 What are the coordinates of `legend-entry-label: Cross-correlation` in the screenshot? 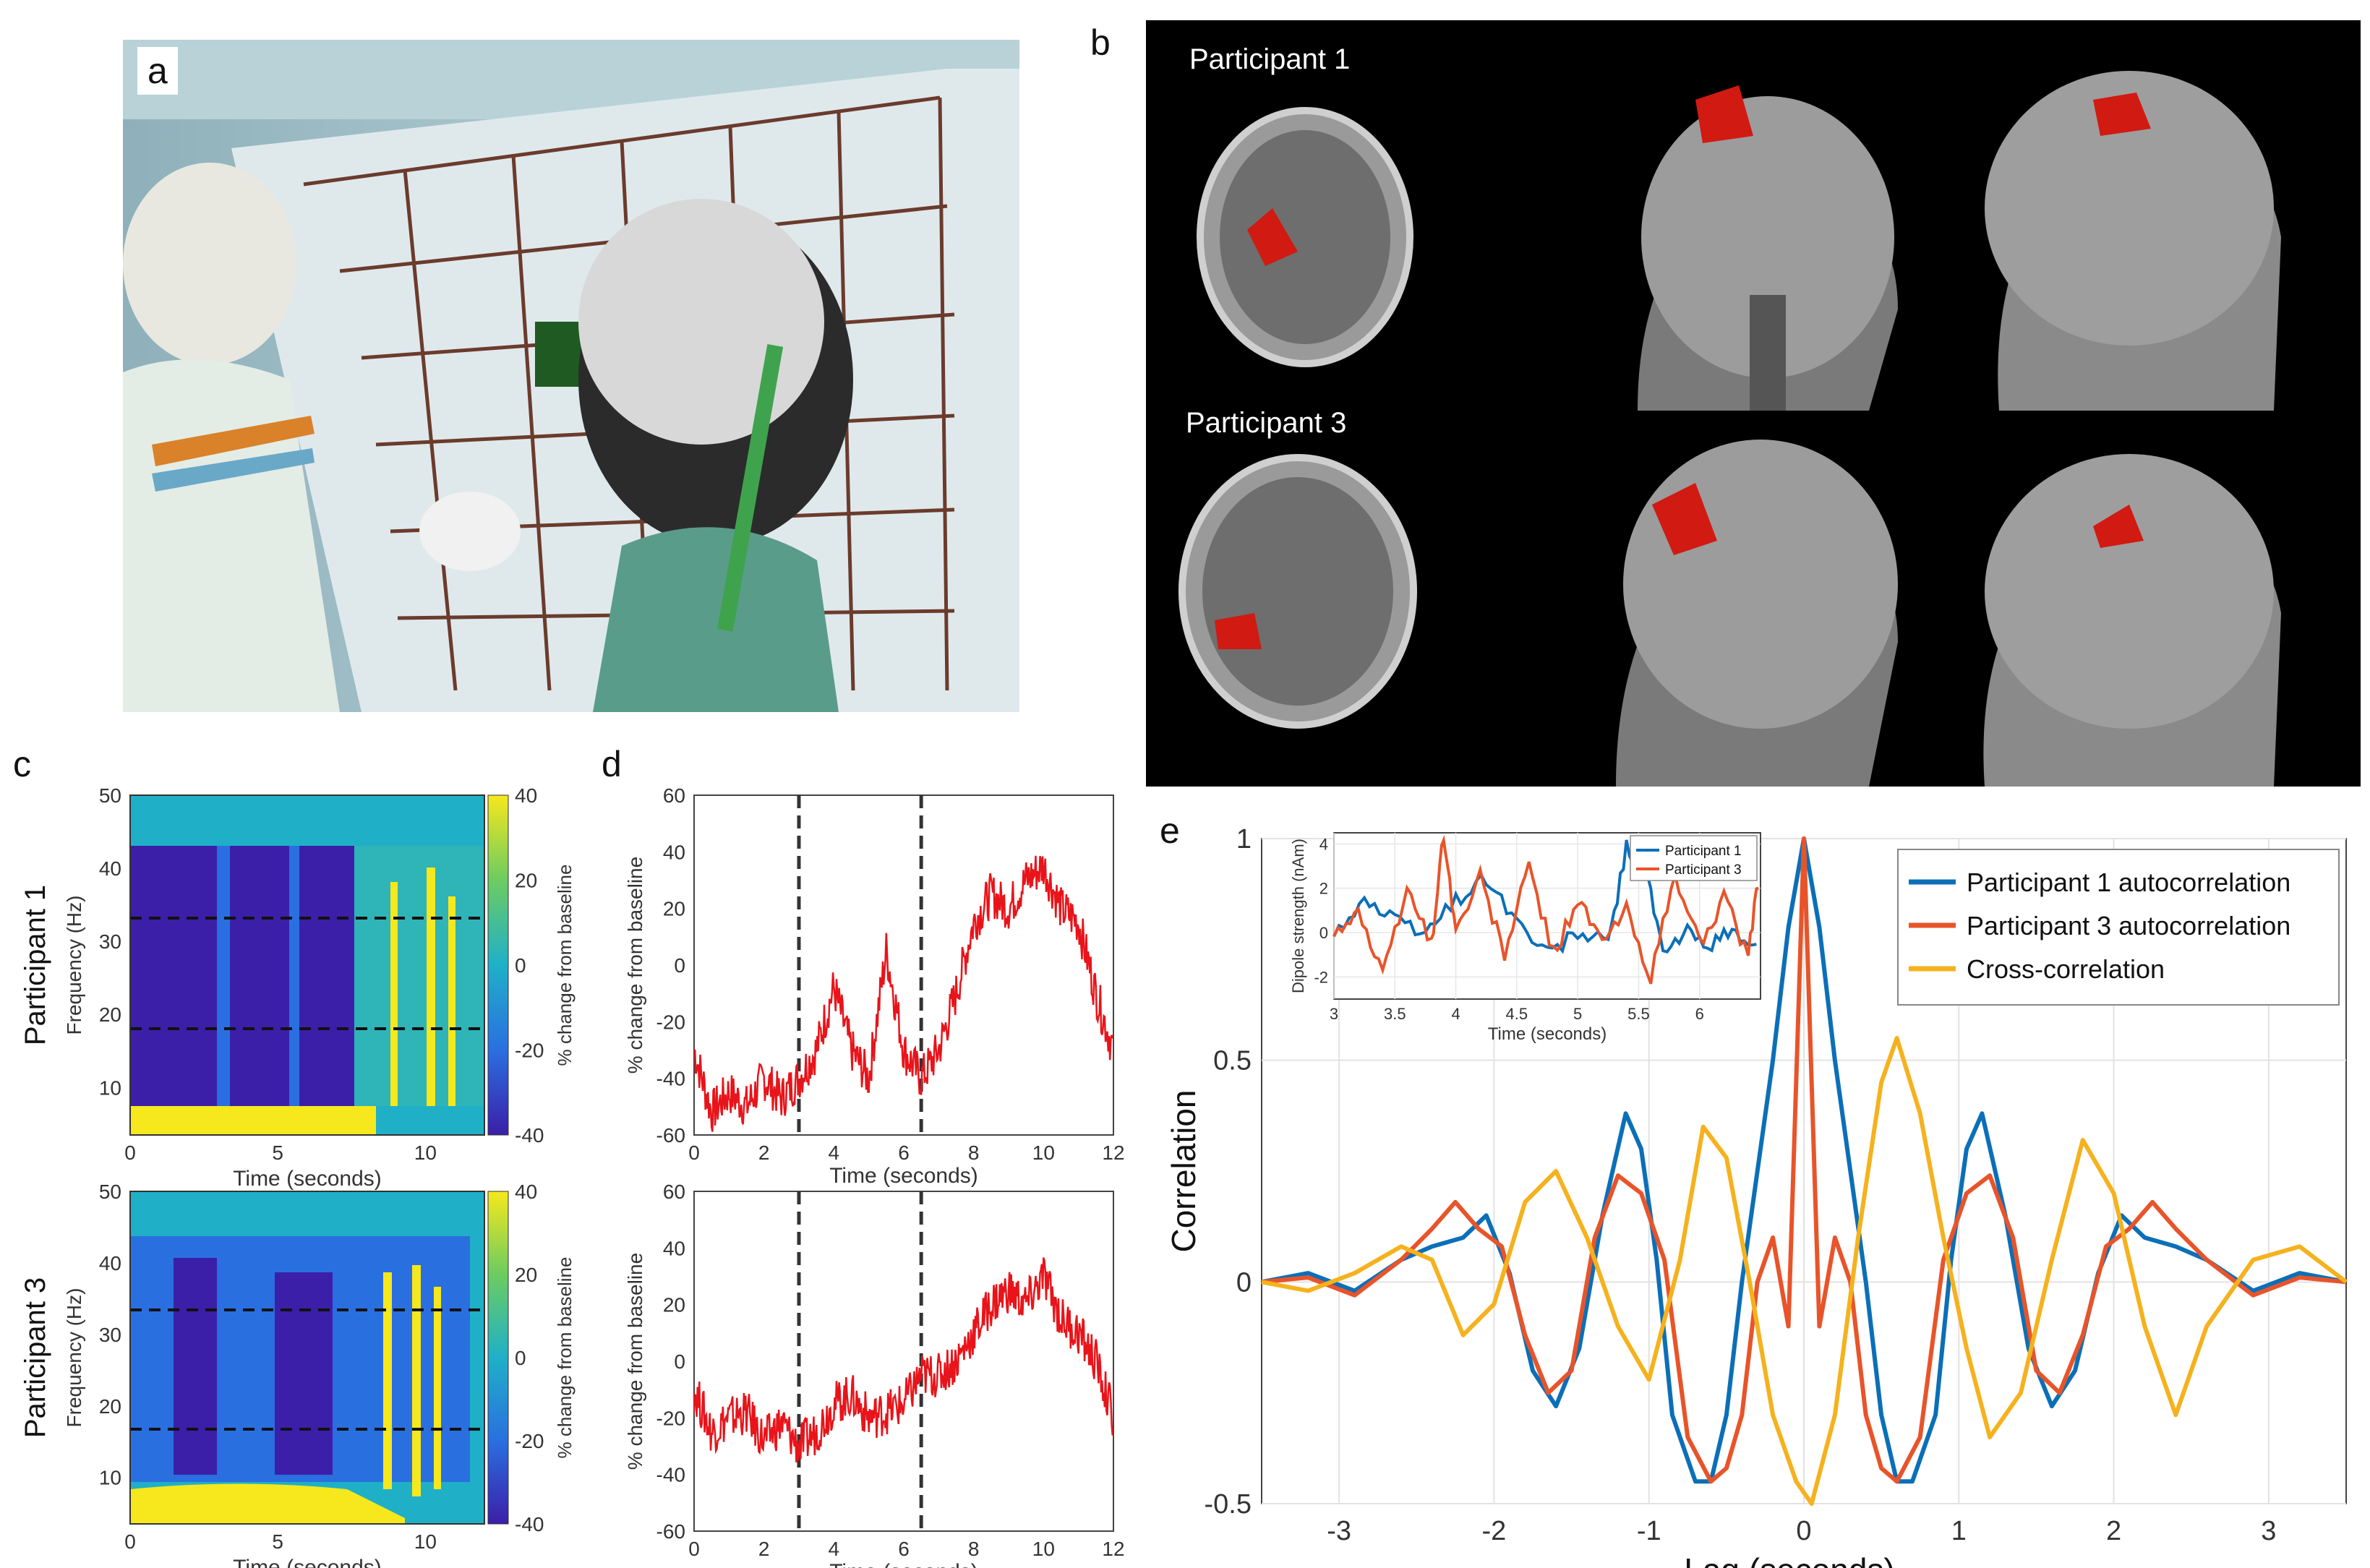 It's located at (2066, 969).